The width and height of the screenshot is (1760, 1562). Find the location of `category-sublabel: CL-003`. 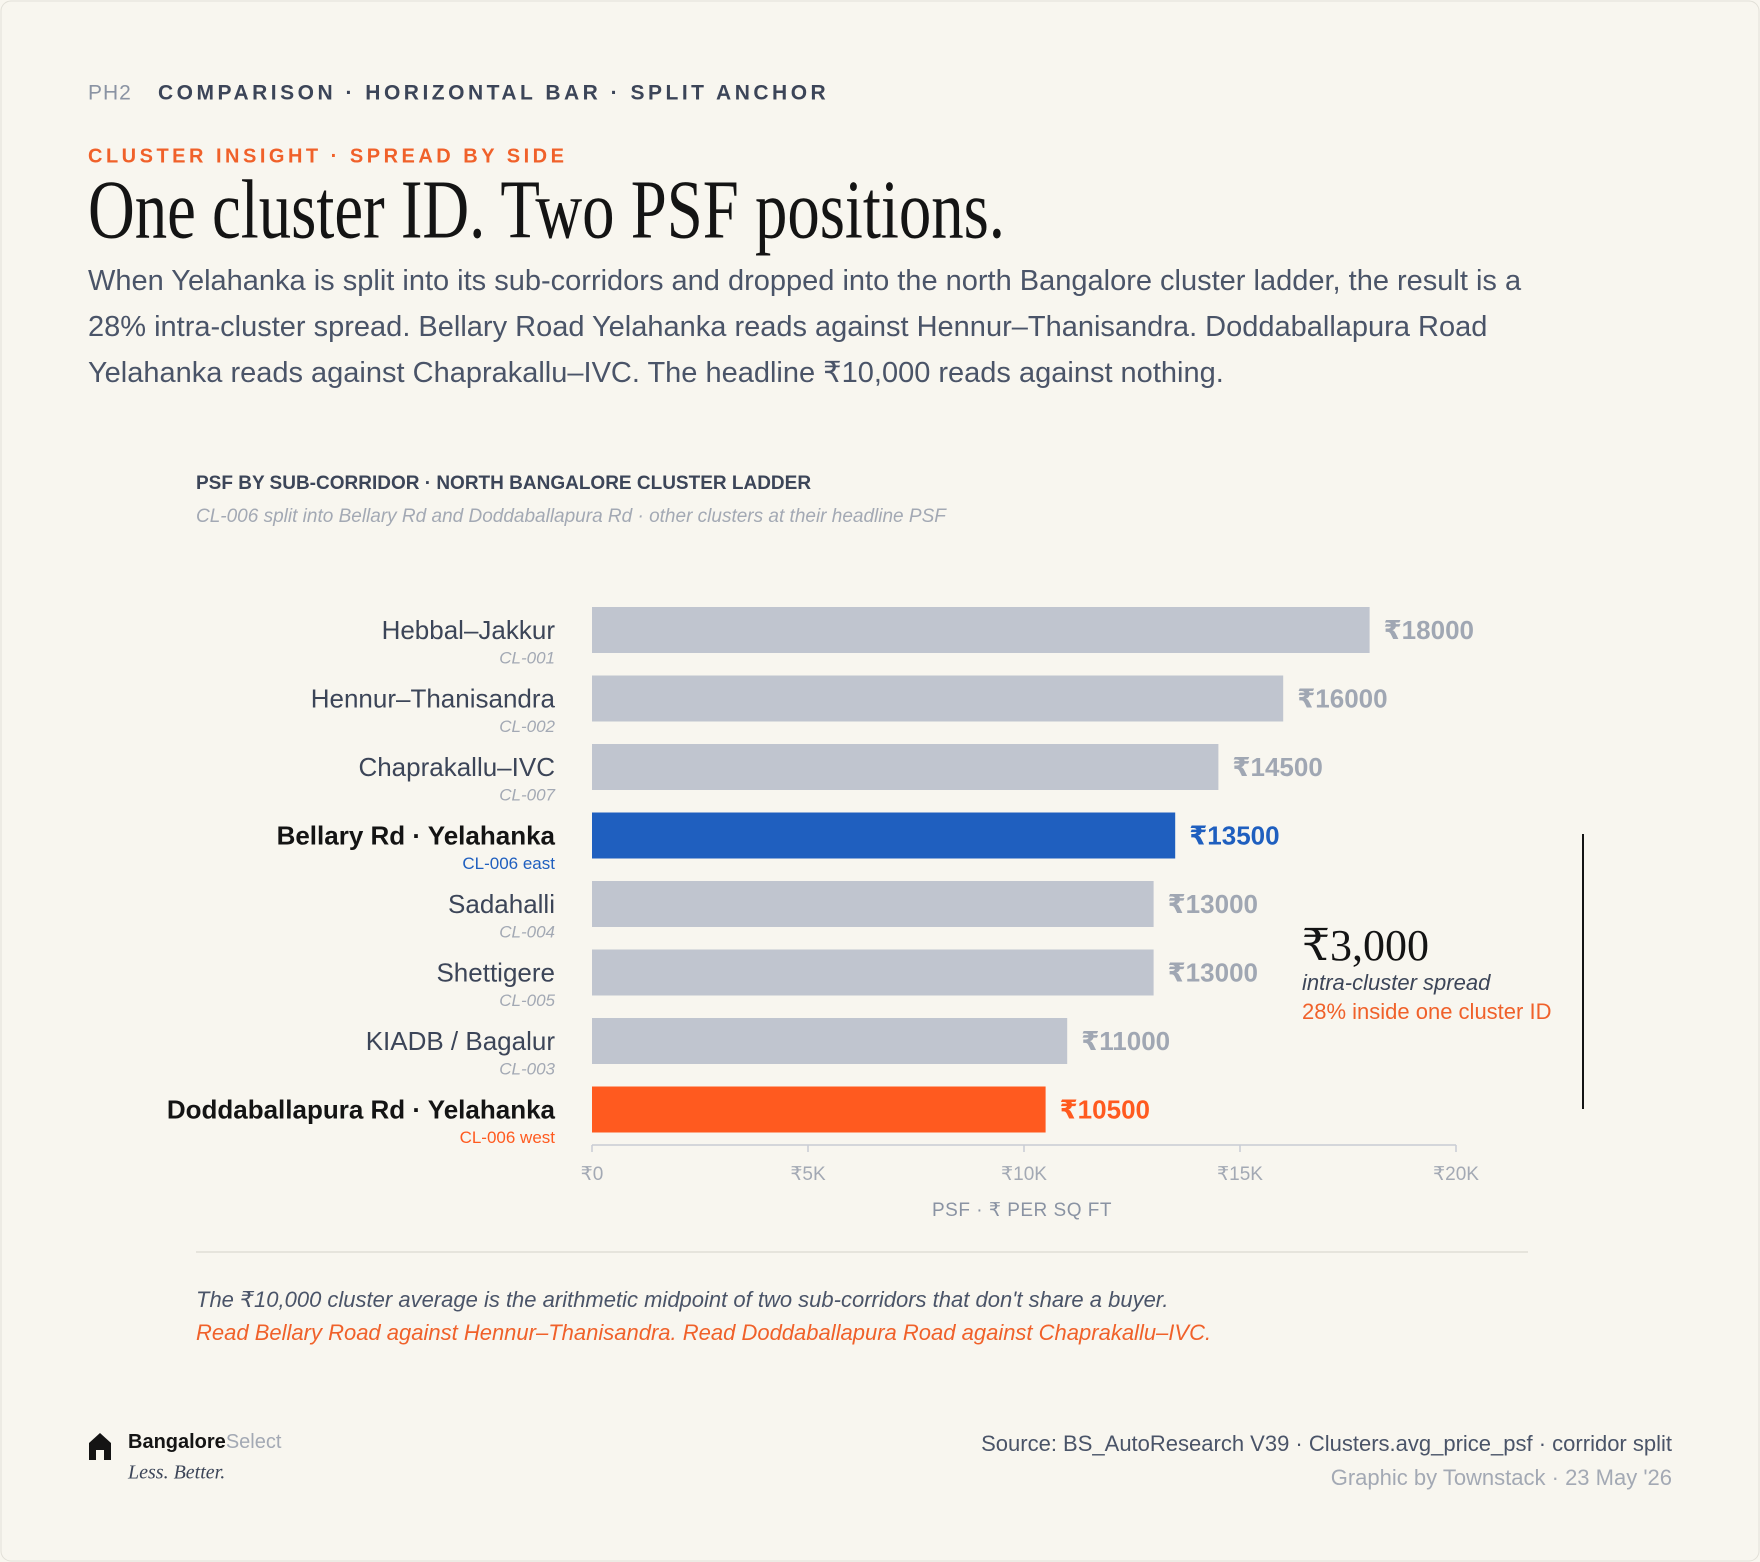

category-sublabel: CL-003 is located at coordinates (527, 1068).